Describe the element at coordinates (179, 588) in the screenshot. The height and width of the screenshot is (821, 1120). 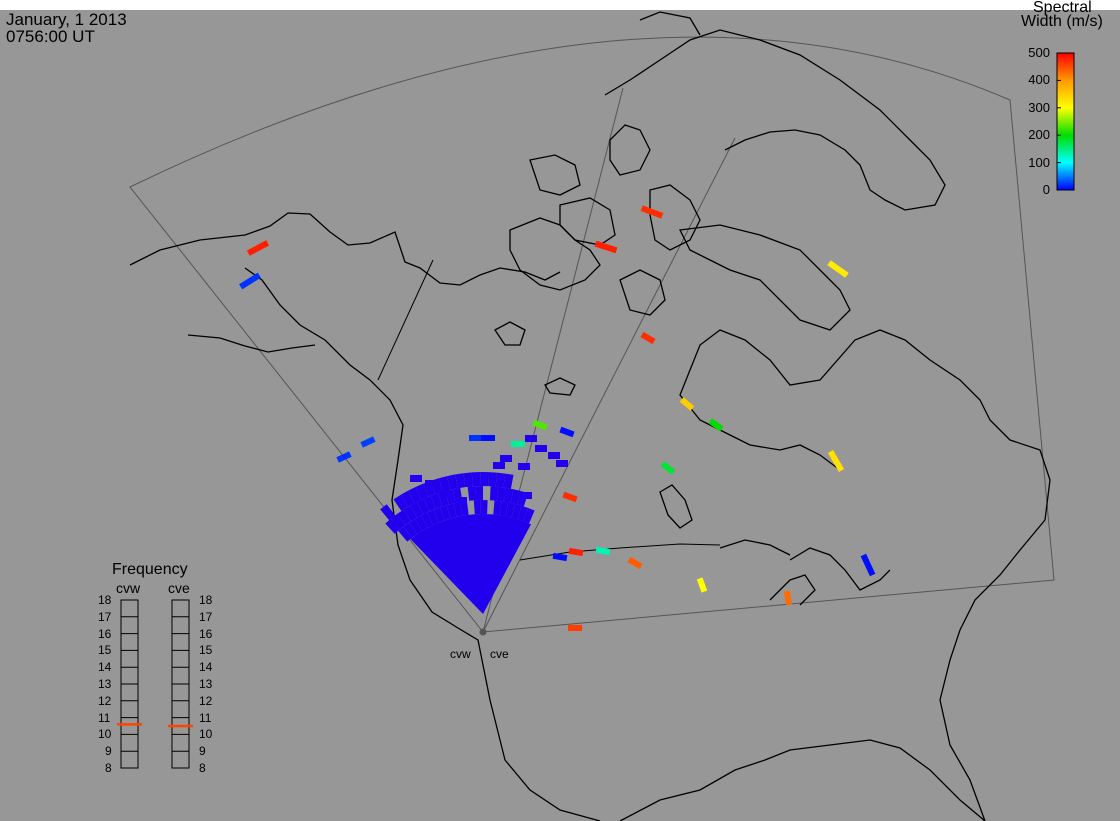
I see `frequency-radar-east: cve` at that location.